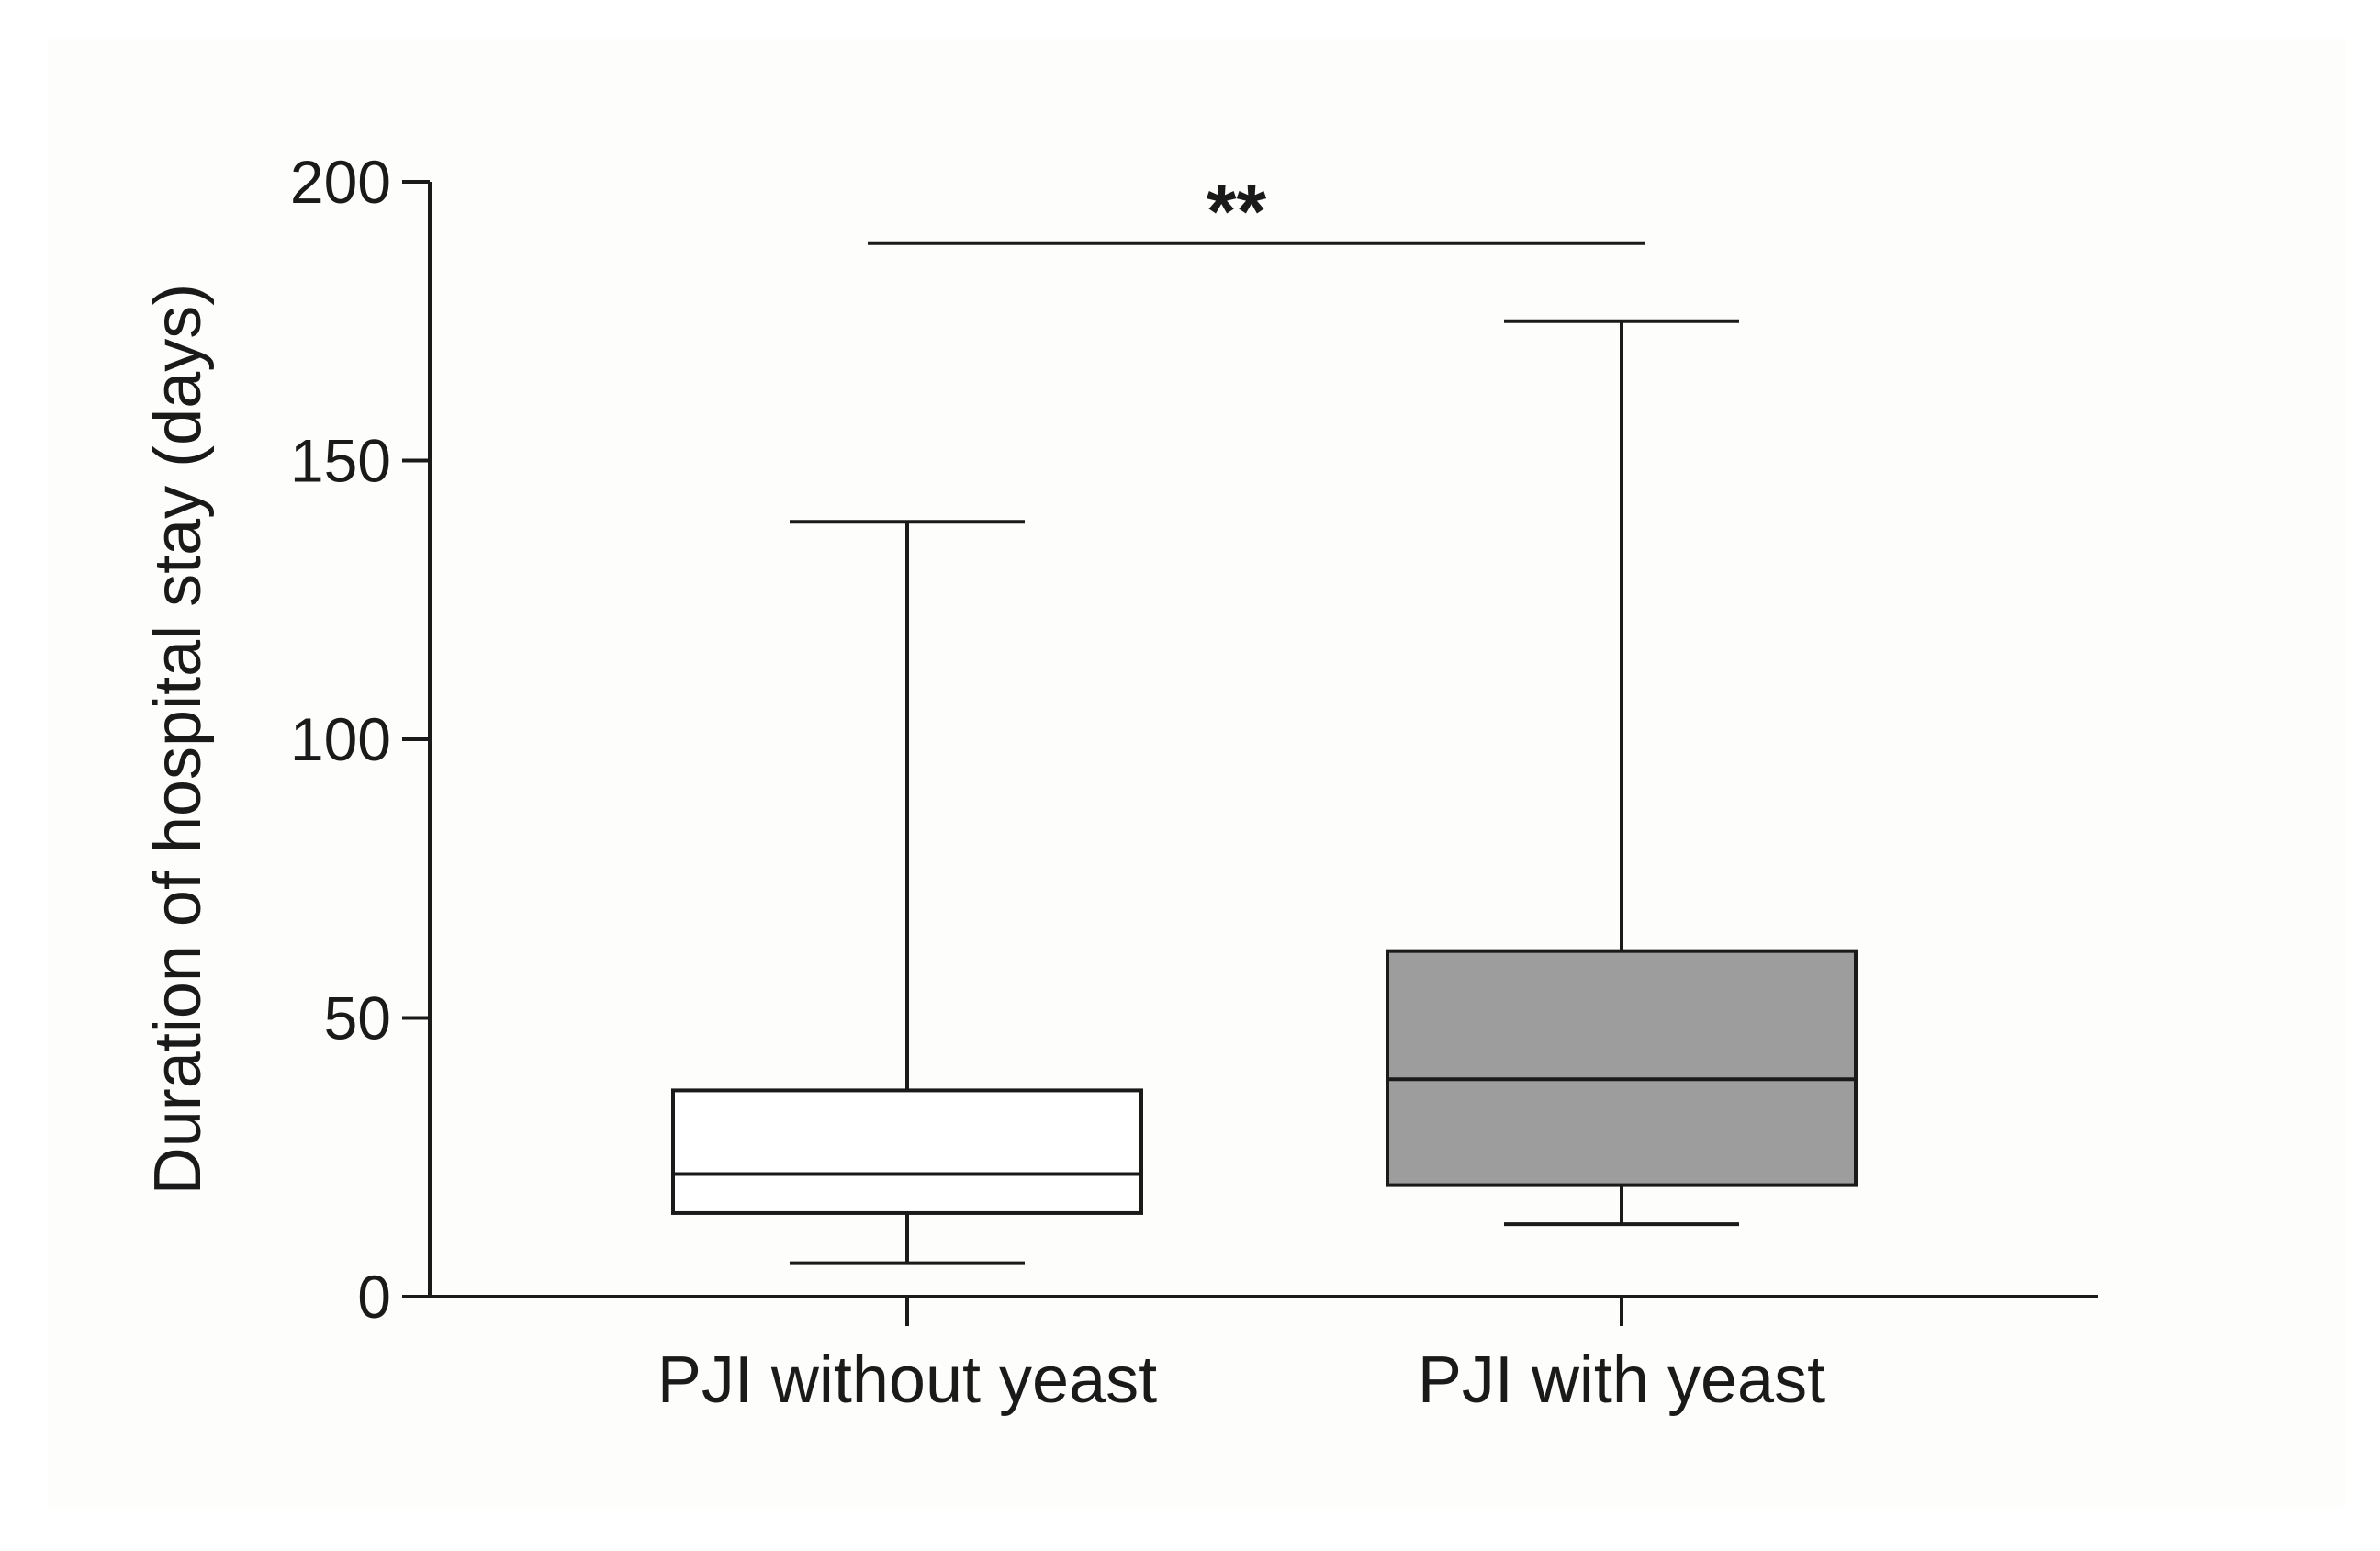 Image resolution: width=2380 pixels, height=1551 pixels. What do you see at coordinates (357, 1018) in the screenshot?
I see `y-tick-label: 50` at bounding box center [357, 1018].